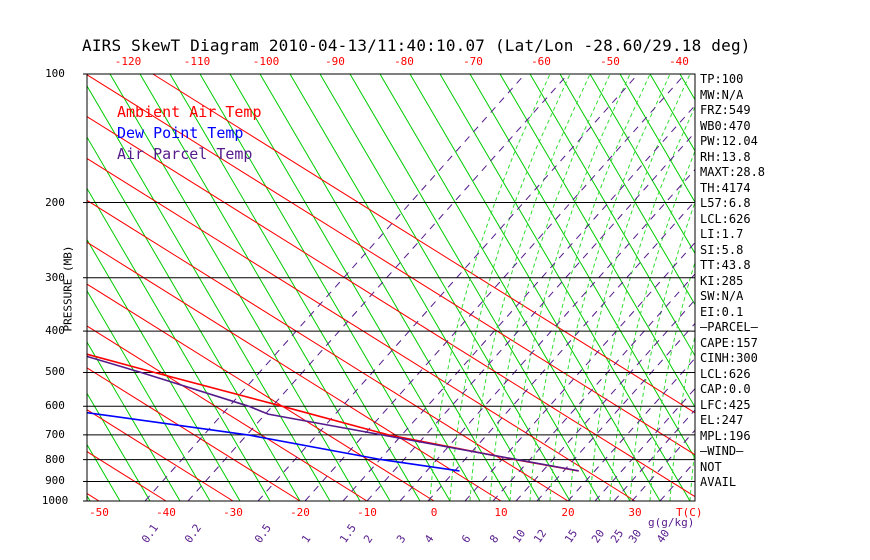  I want to click on stat-item: SI:5.8, so click(722, 249).